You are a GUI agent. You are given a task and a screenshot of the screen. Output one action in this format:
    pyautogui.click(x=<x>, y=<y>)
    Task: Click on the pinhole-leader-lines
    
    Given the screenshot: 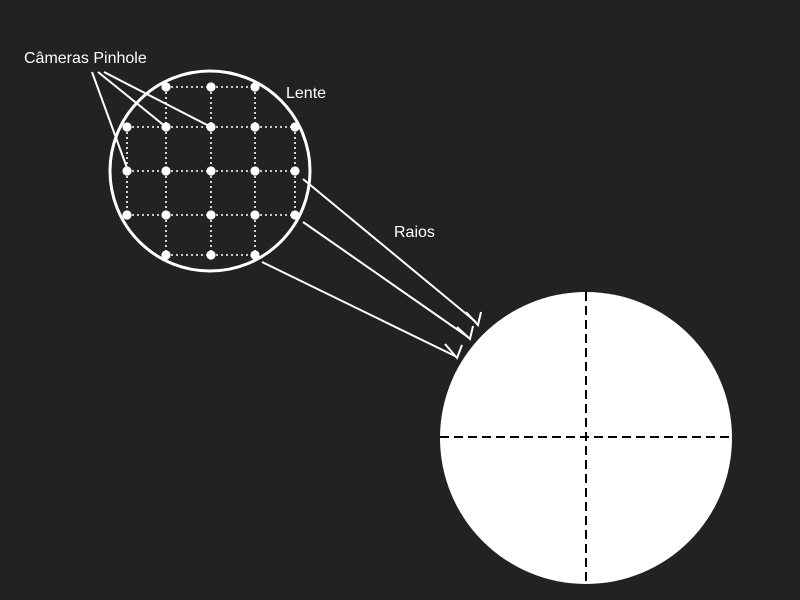 What is the action you would take?
    pyautogui.click(x=151, y=120)
    